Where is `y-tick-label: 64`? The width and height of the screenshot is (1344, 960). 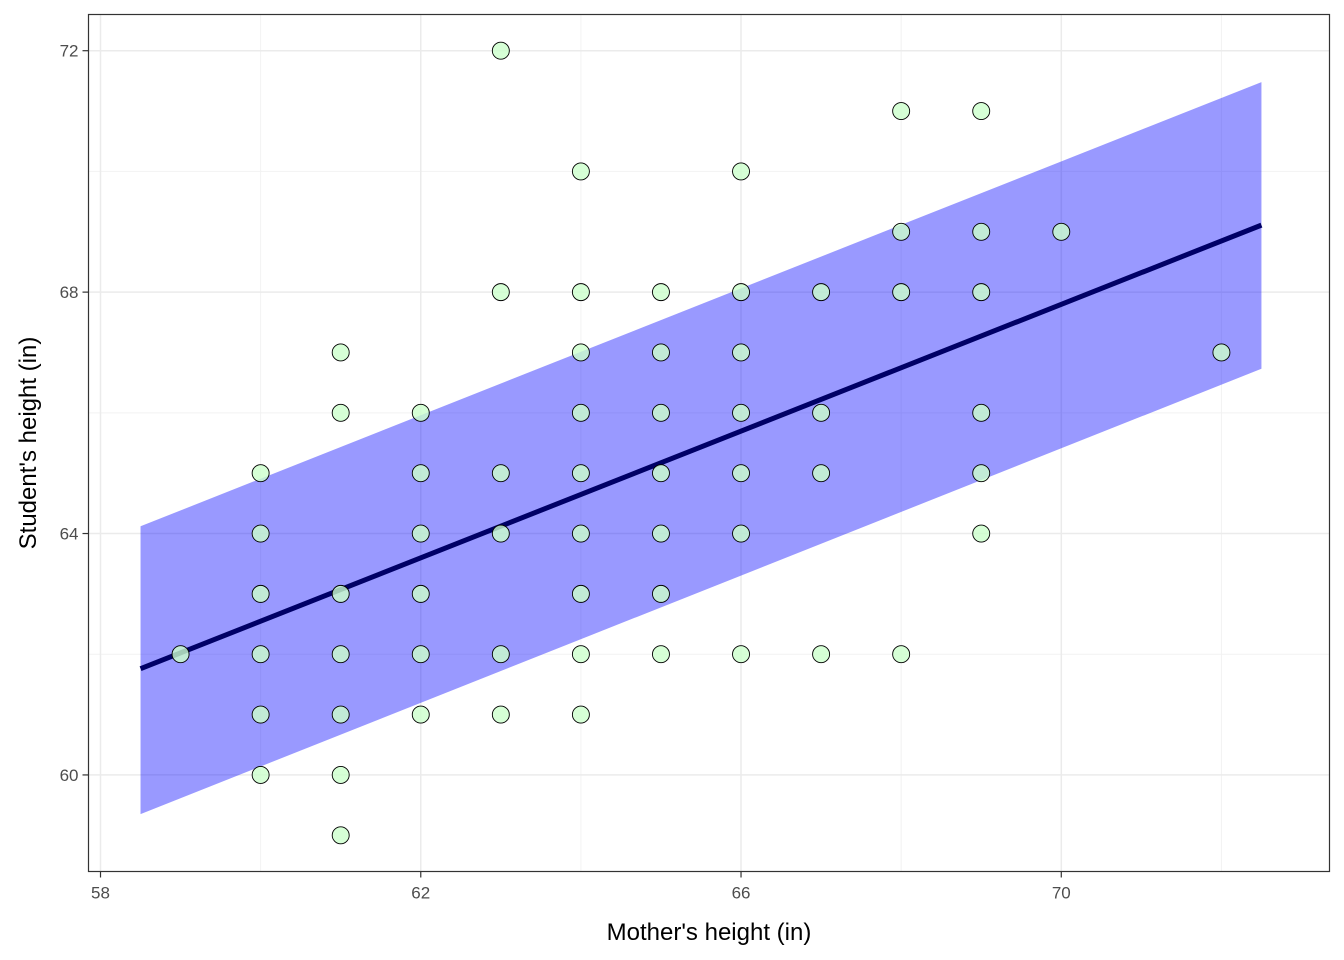
y-tick-label: 64 is located at coordinates (69, 534).